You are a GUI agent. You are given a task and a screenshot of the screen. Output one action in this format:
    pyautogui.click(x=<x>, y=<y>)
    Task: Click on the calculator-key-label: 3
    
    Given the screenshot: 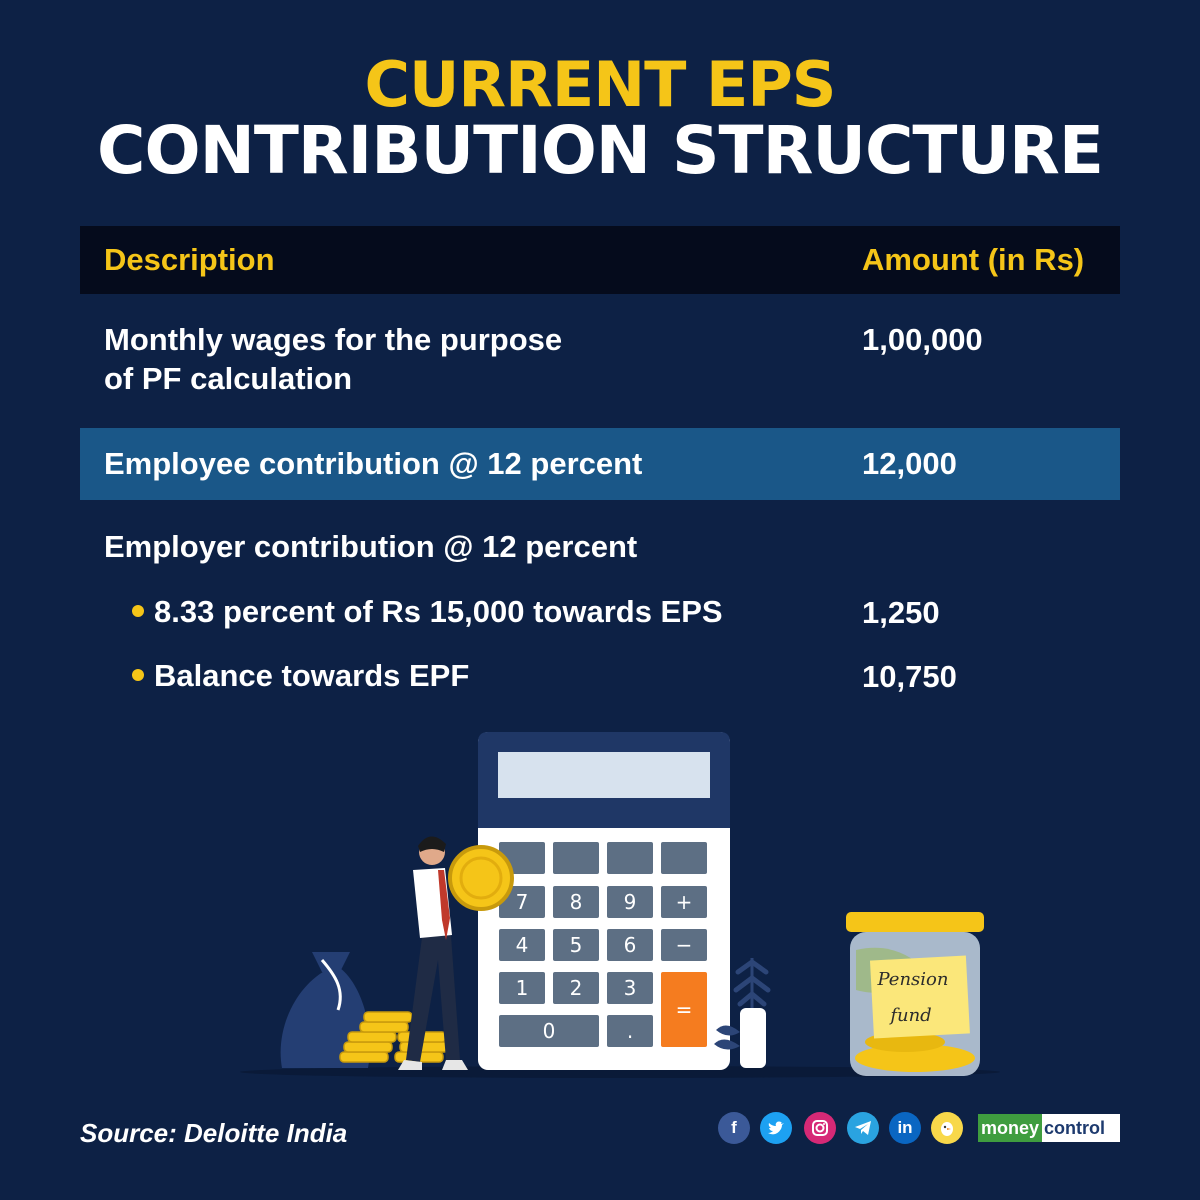 What is the action you would take?
    pyautogui.click(x=630, y=988)
    